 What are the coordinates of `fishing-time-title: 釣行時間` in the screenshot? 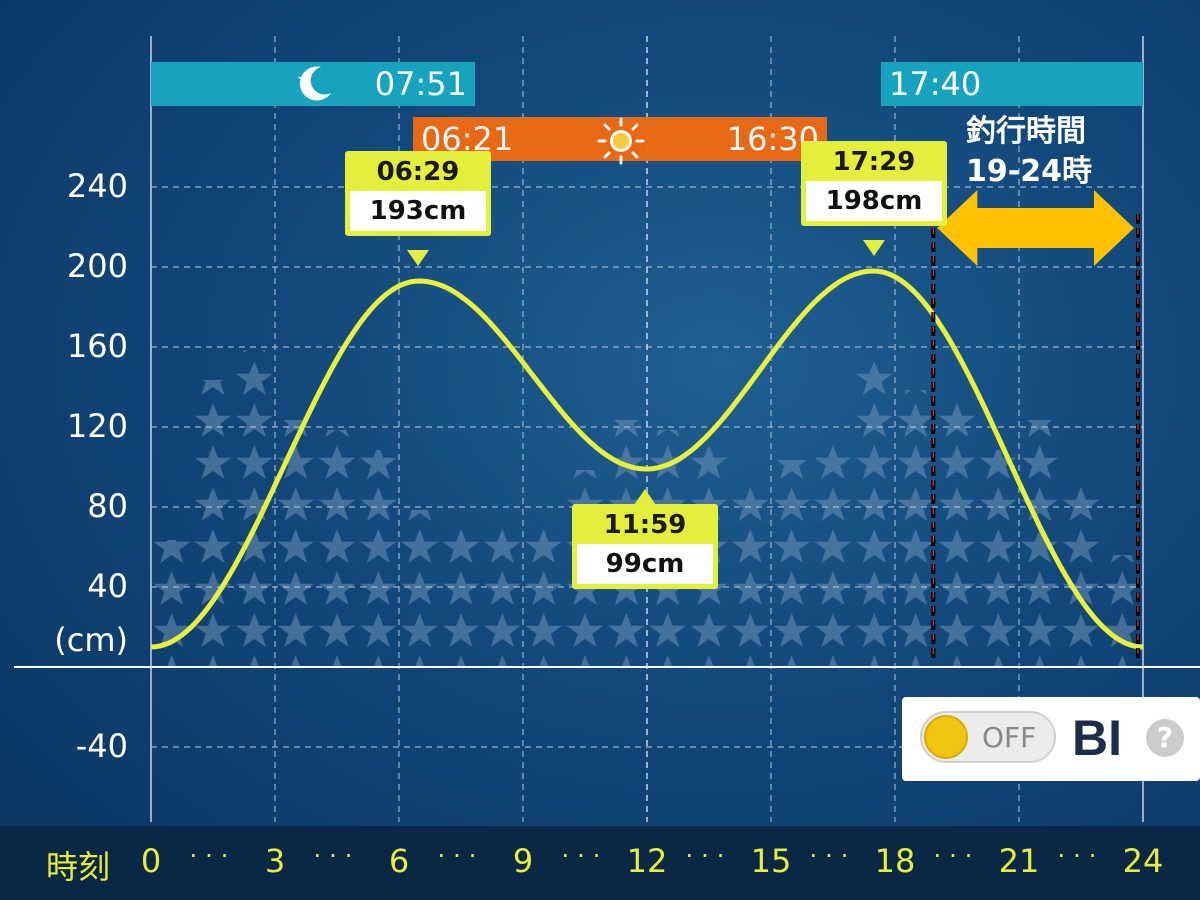 It's located at (1026, 131).